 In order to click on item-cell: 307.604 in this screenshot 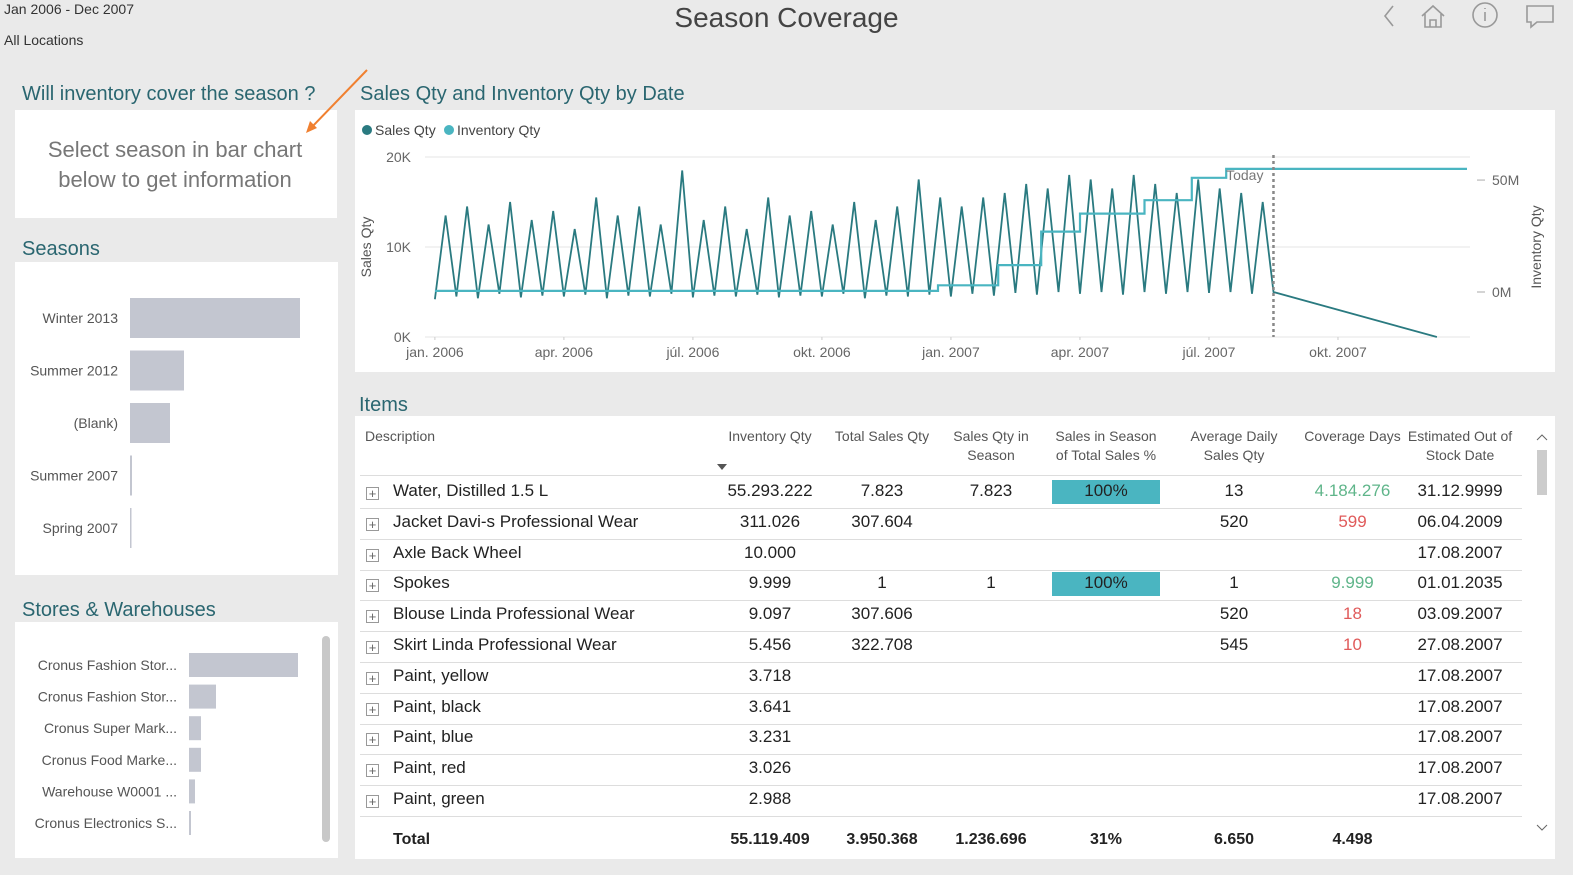, I will do `click(882, 522)`.